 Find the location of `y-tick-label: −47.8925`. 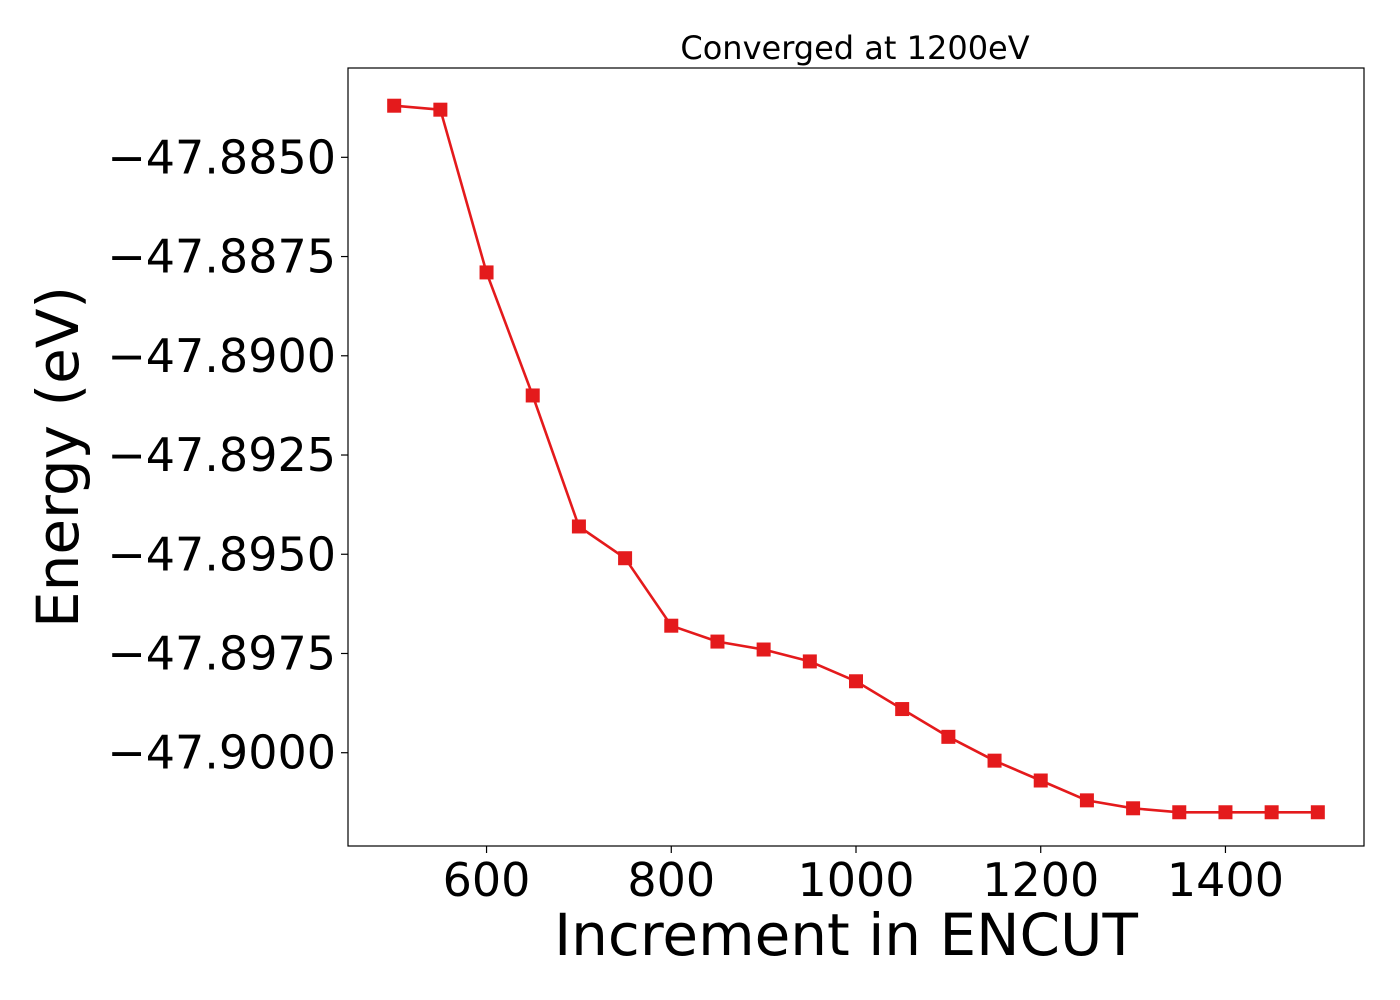

y-tick-label: −47.8925 is located at coordinates (221, 455).